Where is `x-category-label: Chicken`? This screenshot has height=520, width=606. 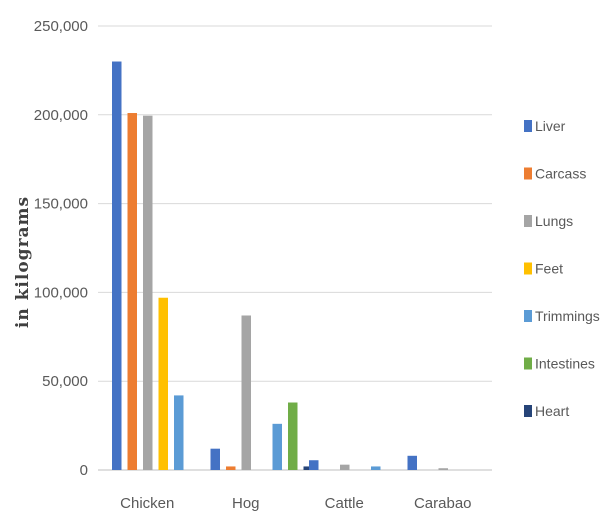
x-category-label: Chicken is located at coordinates (147, 503).